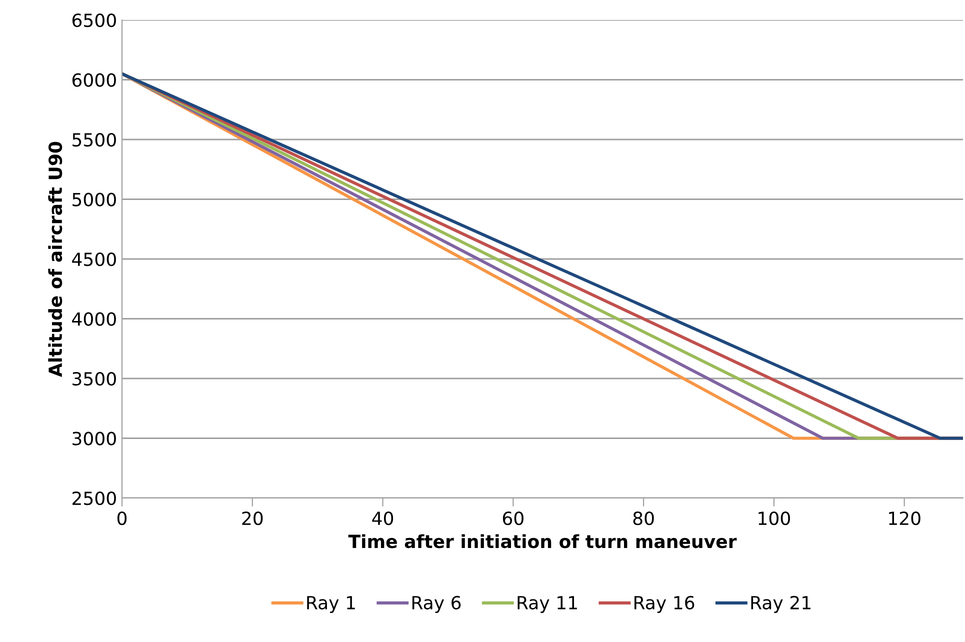 The height and width of the screenshot is (642, 965). Describe the element at coordinates (94, 498) in the screenshot. I see `y-tick-label: 2500` at that location.